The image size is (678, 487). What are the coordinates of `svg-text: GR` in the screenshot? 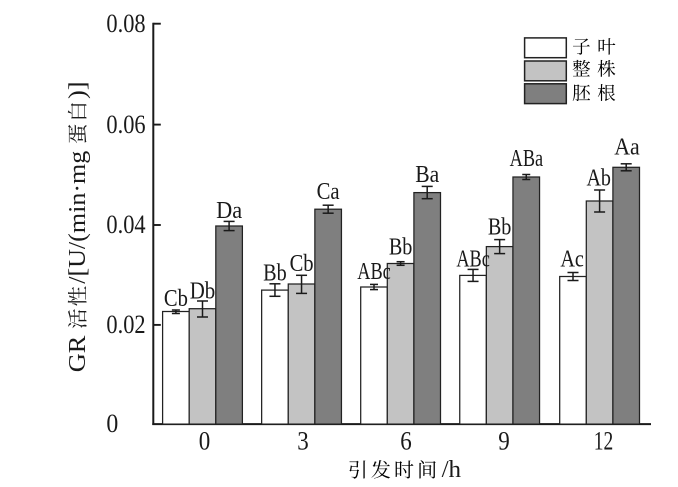 It's located at (78, 350).